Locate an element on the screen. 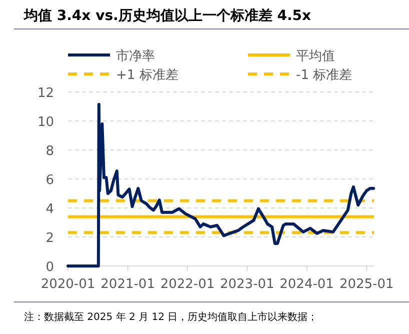 This screenshot has height=334, width=409. y-tick-label: 2 is located at coordinates (50, 238).